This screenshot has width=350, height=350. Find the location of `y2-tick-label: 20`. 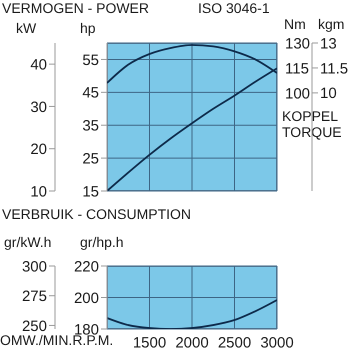

y2-tick-label: 20 is located at coordinates (38, 149).